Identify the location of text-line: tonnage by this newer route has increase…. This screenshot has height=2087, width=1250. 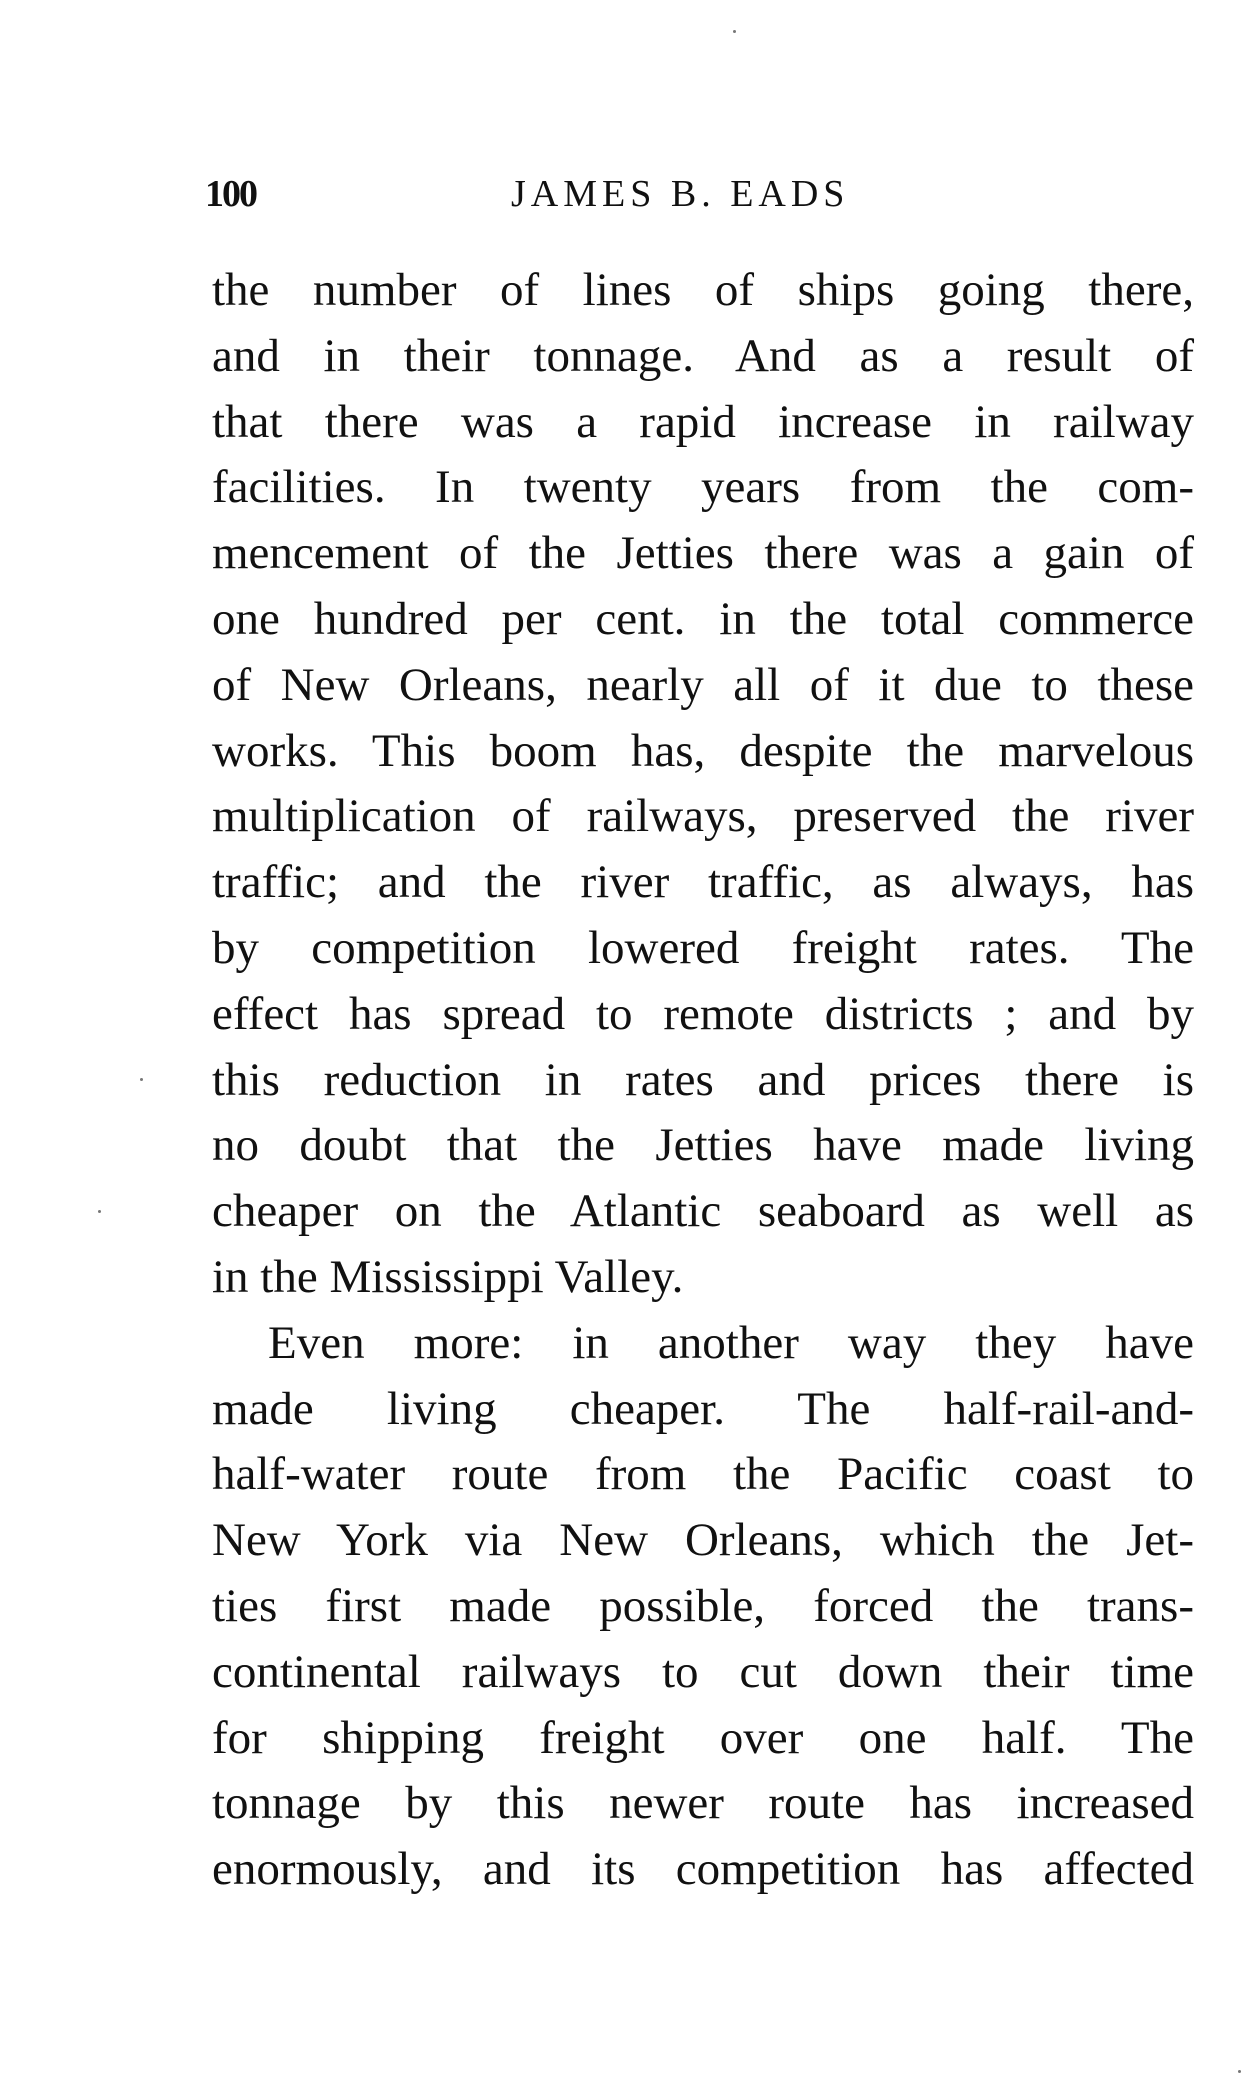
(703, 1803).